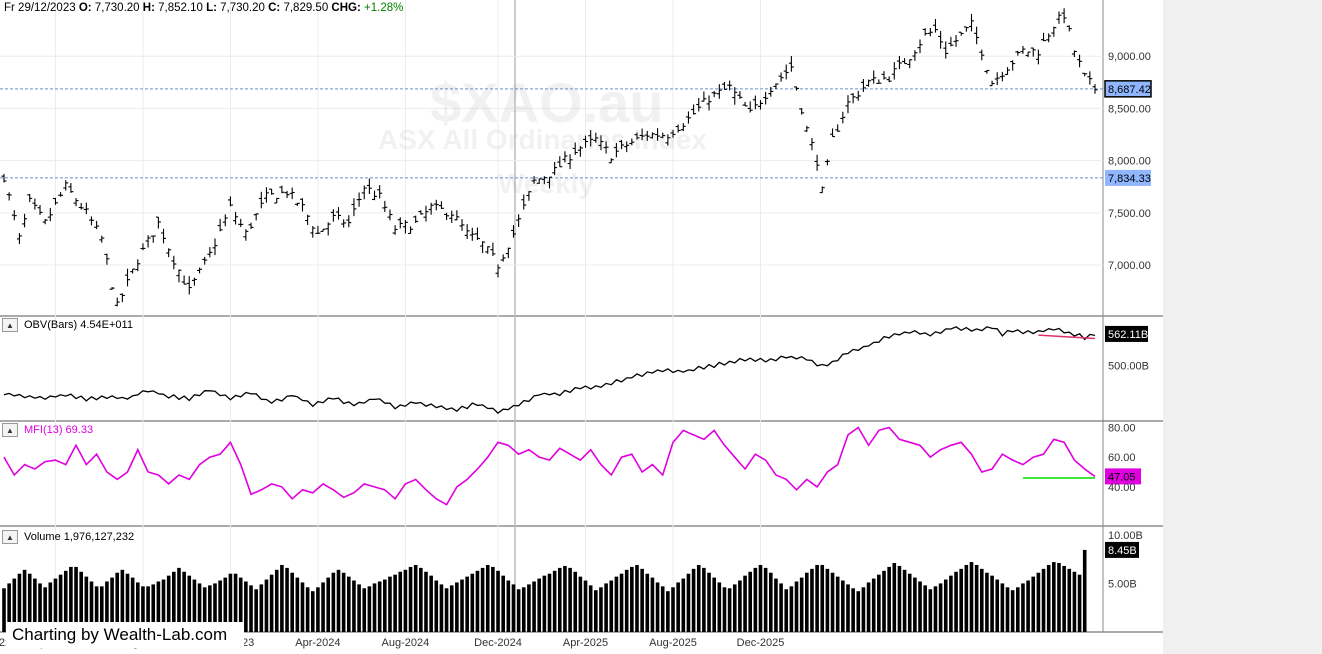  I want to click on price-tick-label: 8,500.00, so click(1129, 109).